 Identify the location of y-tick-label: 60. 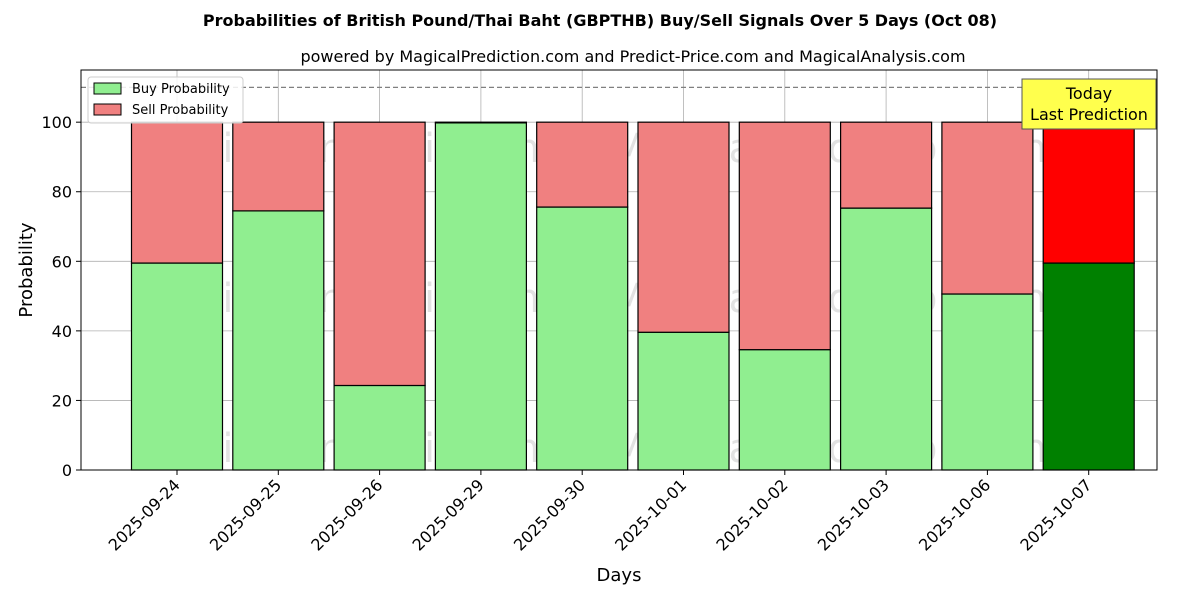
(62, 261).